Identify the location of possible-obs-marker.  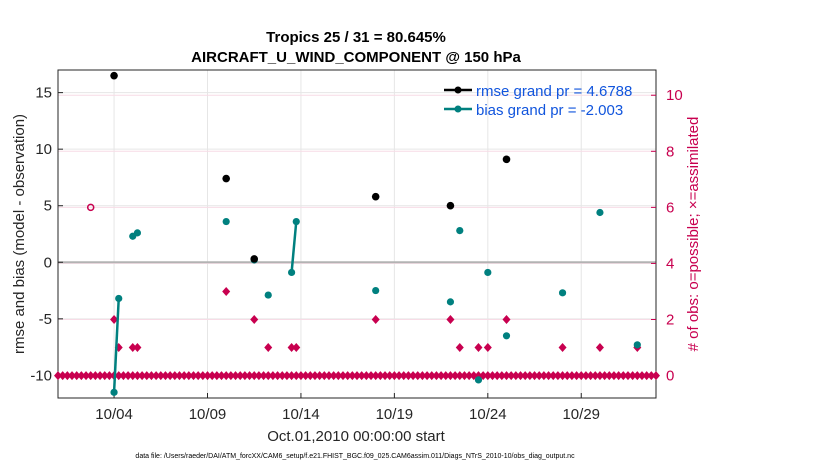
(90, 207).